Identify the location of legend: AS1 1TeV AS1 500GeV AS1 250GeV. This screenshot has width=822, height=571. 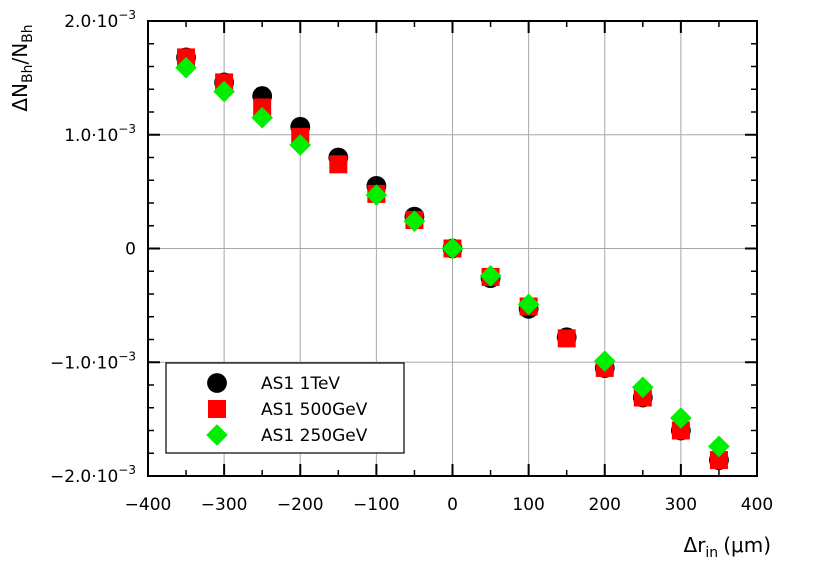
(285, 408).